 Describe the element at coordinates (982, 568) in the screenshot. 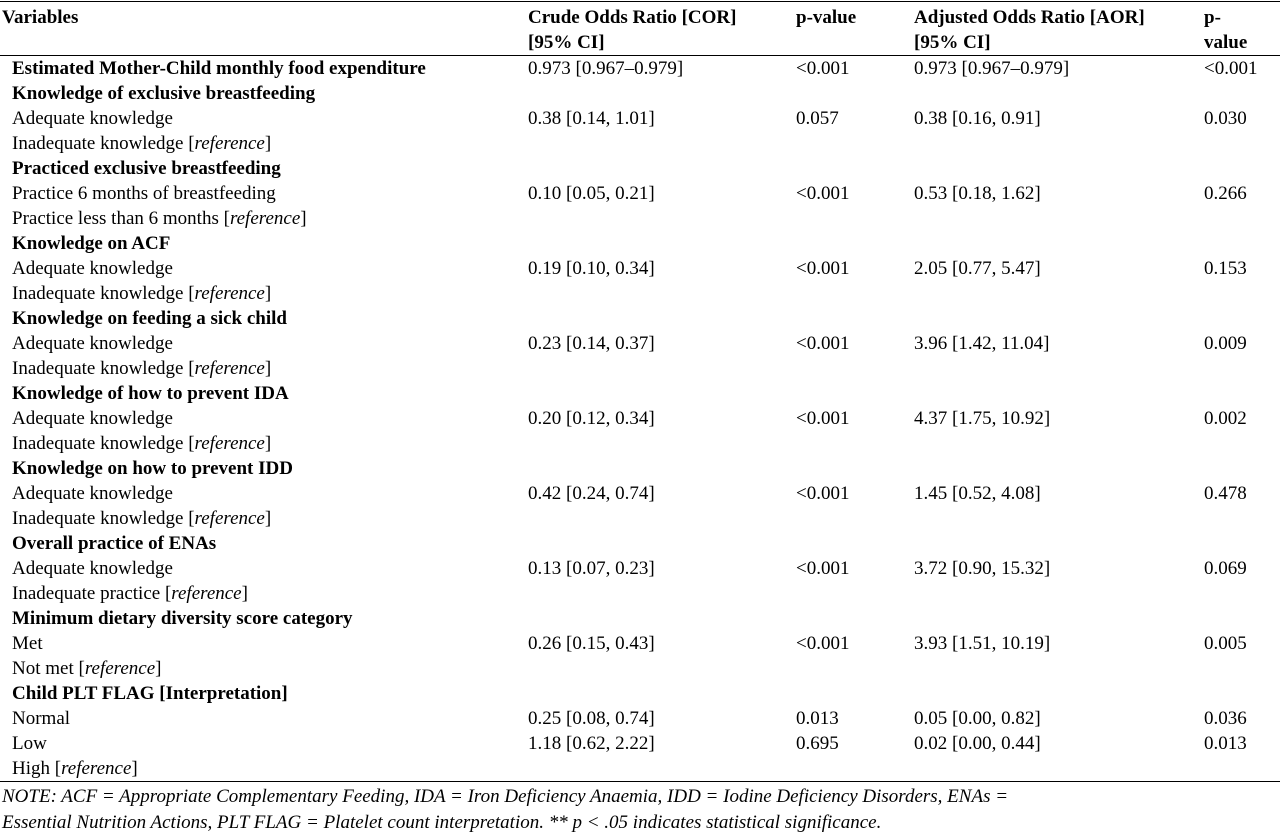

I see `aor-cell: 3.72 [0.90, 15.32]` at that location.